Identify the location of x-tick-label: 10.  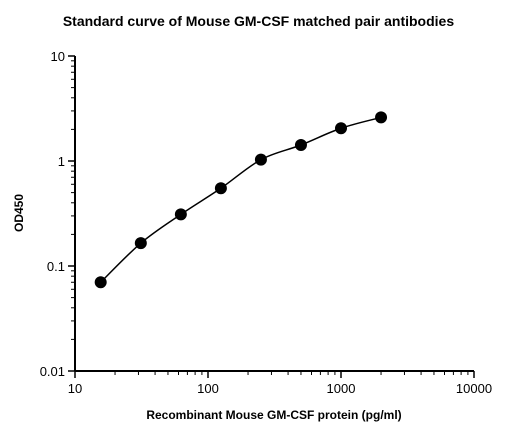
(75, 388).